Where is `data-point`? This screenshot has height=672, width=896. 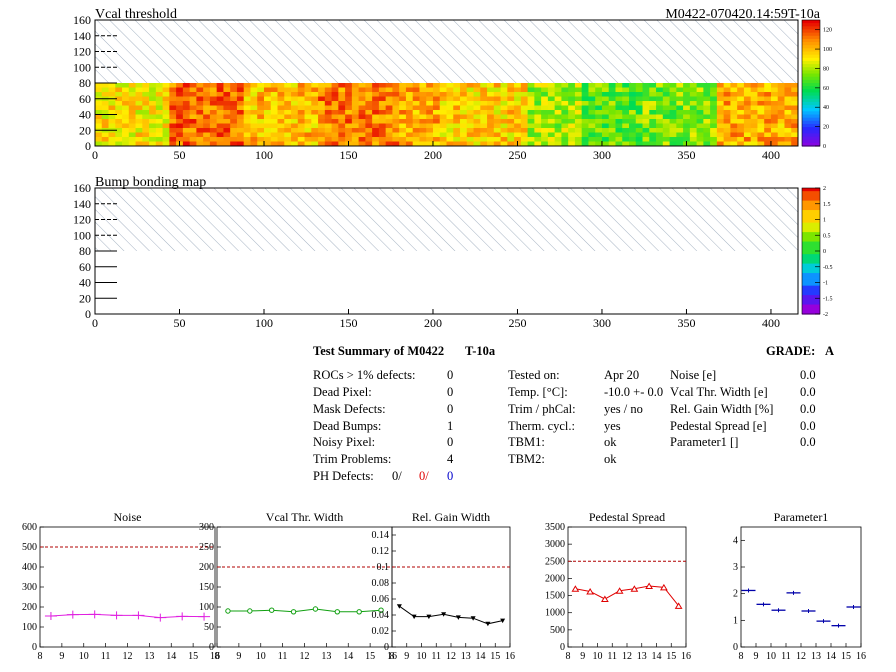 data-point is located at coordinates (182, 616).